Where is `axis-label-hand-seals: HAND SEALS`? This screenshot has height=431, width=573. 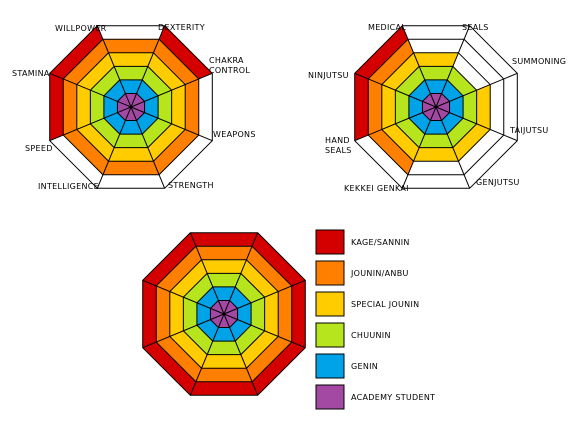
axis-label-hand-seals: HAND SEALS is located at coordinates (338, 145).